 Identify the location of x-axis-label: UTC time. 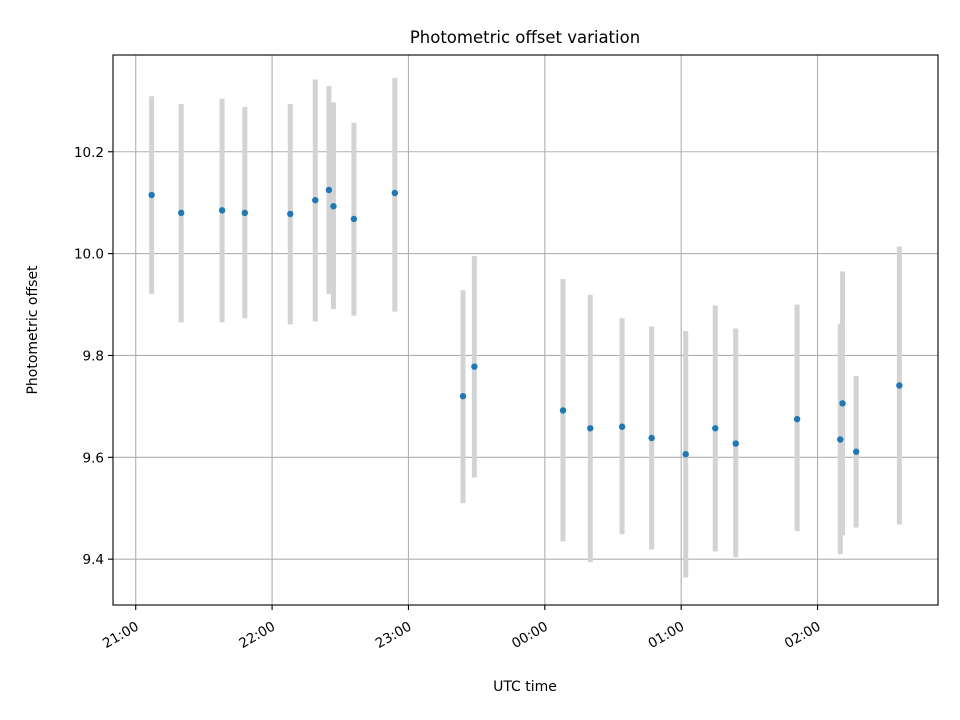
(525, 687).